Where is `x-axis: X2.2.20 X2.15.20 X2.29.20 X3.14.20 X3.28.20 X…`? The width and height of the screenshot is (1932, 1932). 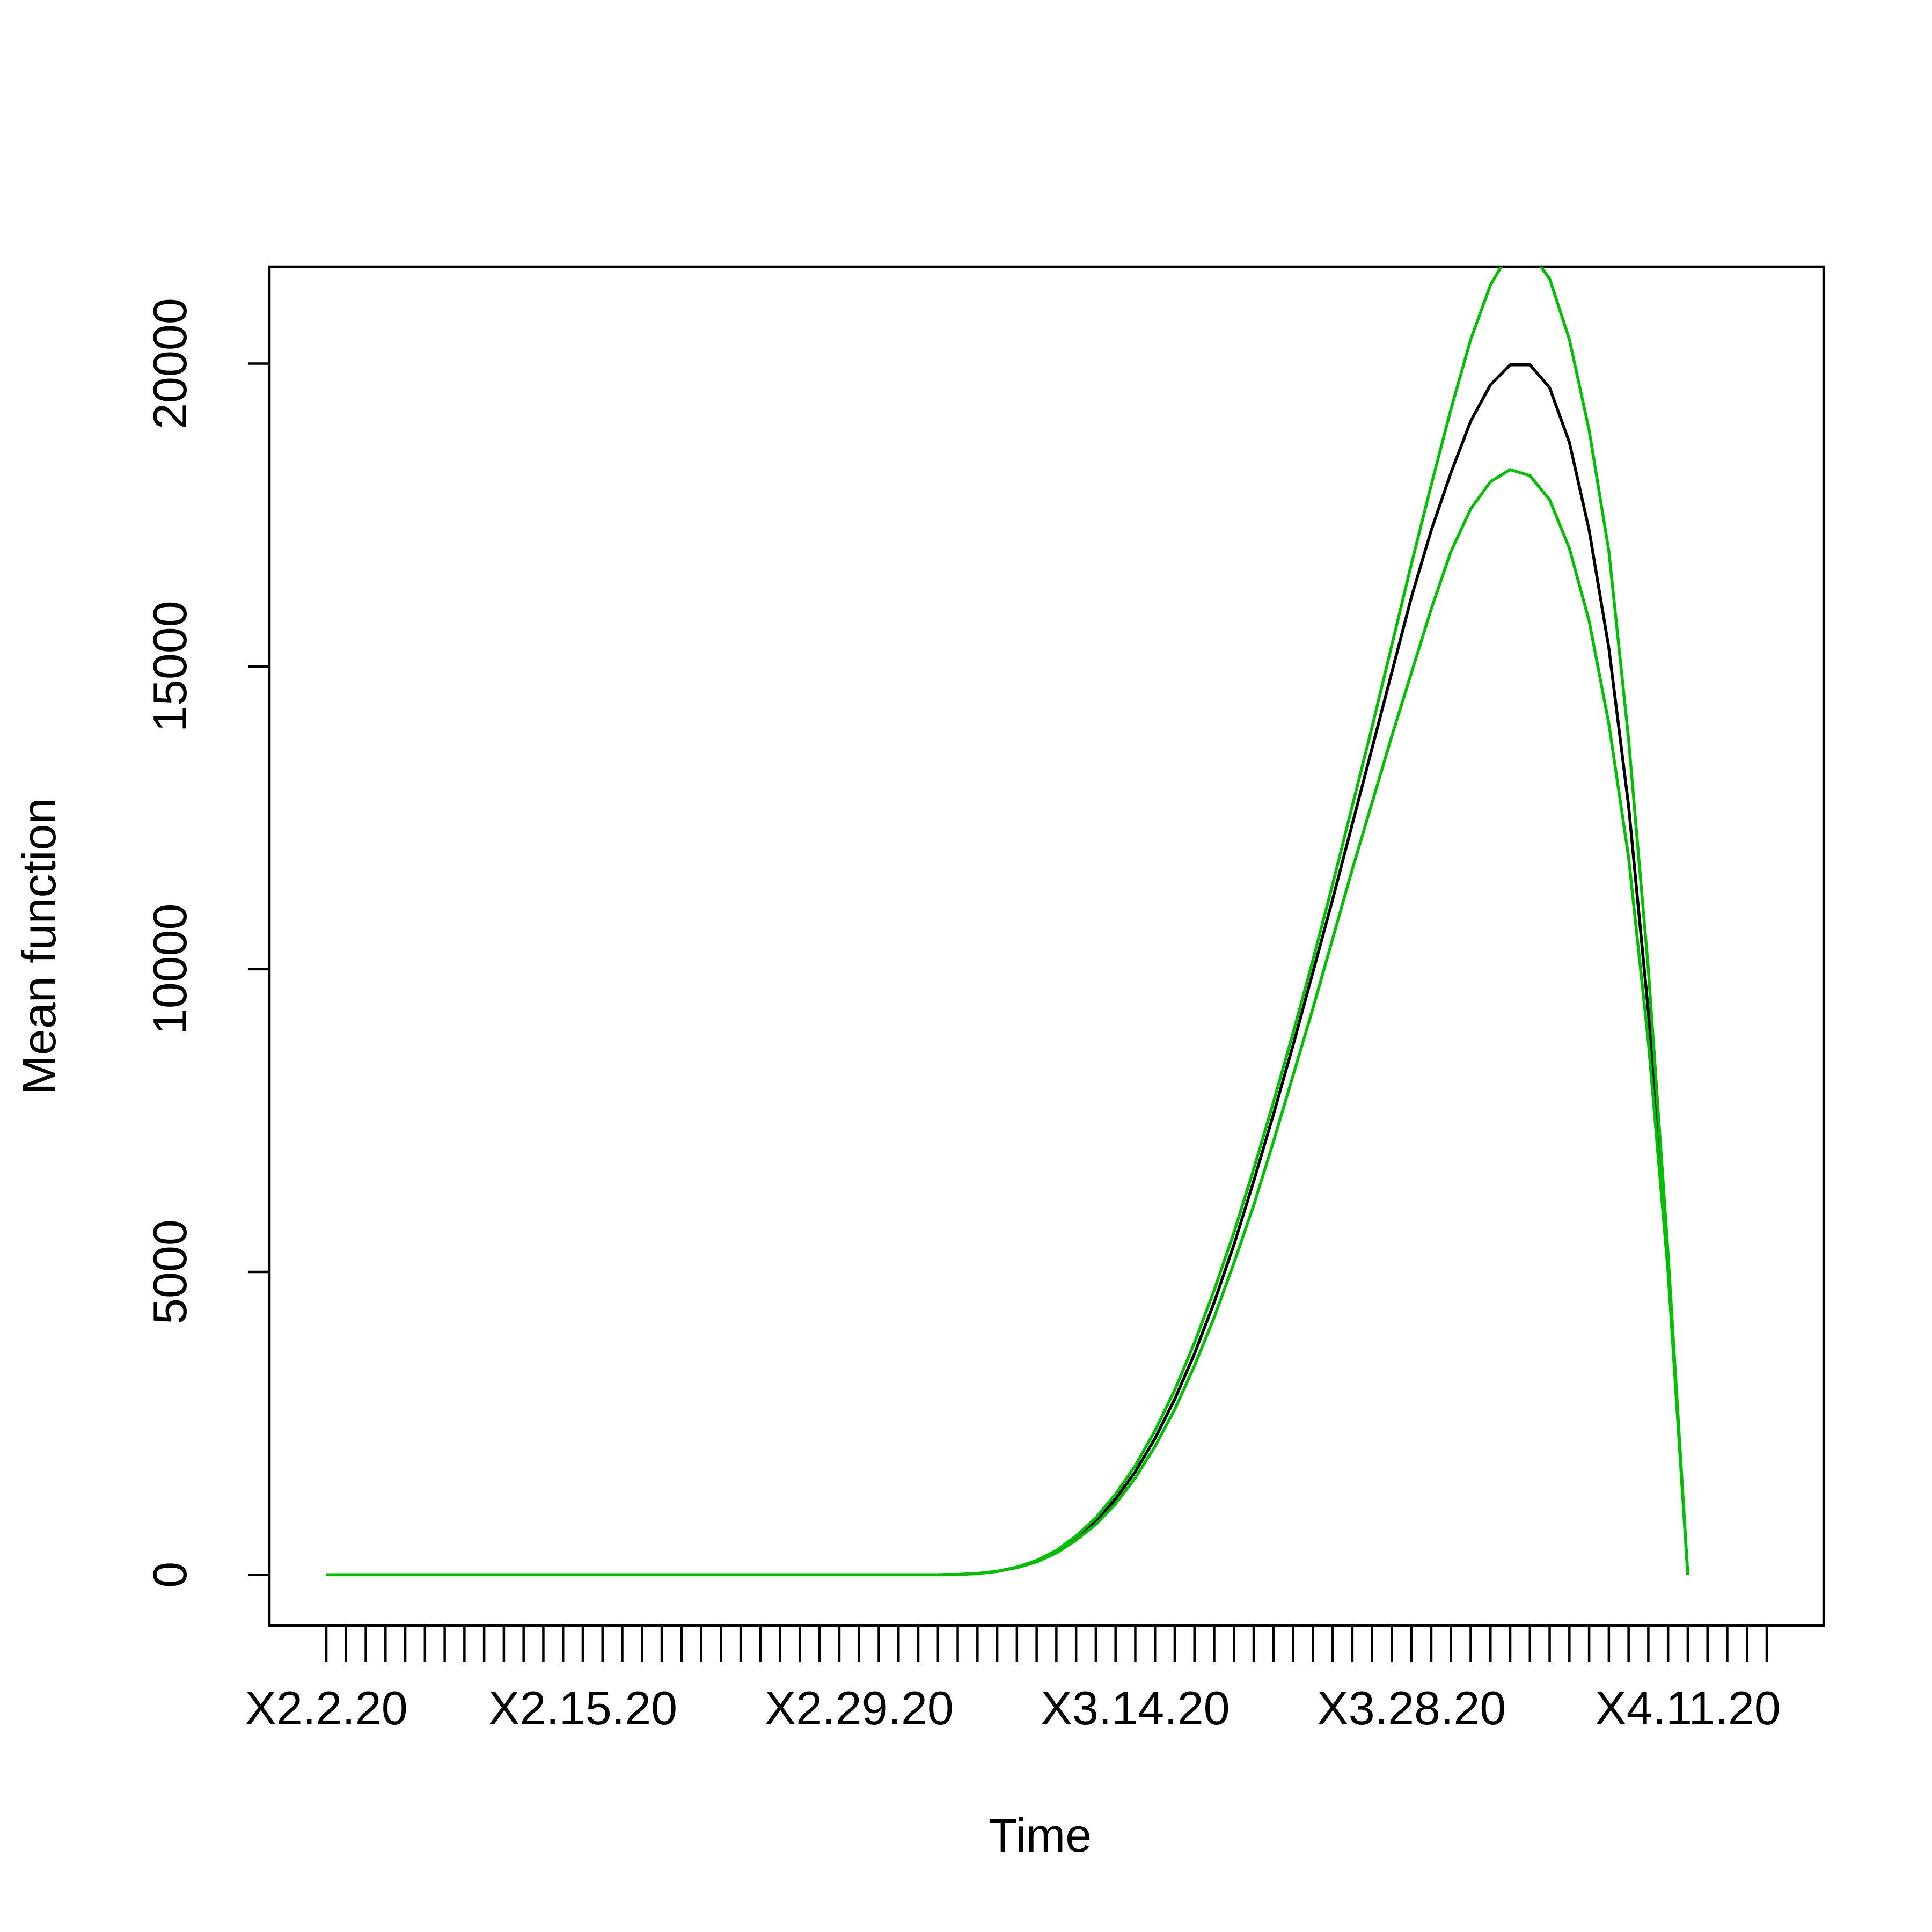
x-axis: X2.2.20 X2.15.20 X2.29.20 X3.14.20 X3.28.20 X… is located at coordinates (1013, 1680).